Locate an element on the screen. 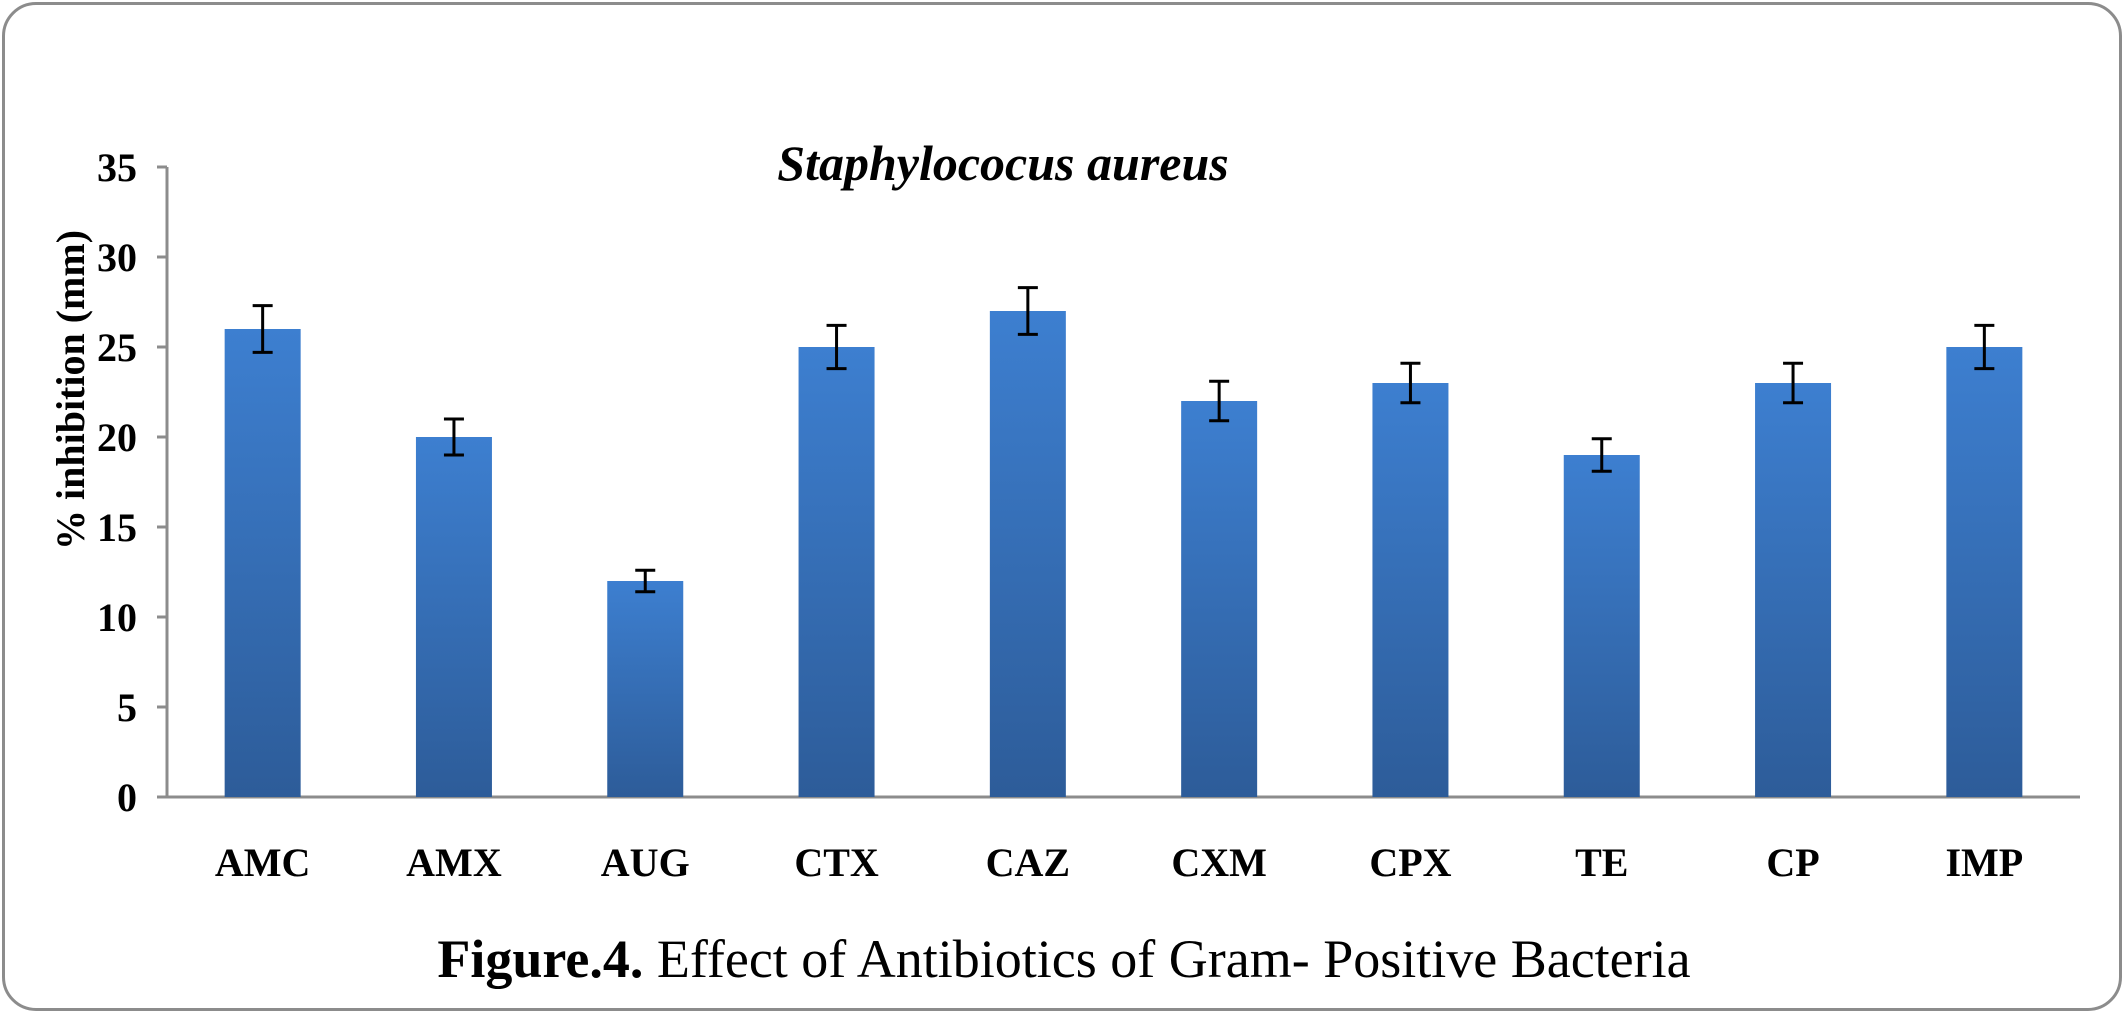 This screenshot has width=2128, height=1017. bar-imp is located at coordinates (1984, 572).